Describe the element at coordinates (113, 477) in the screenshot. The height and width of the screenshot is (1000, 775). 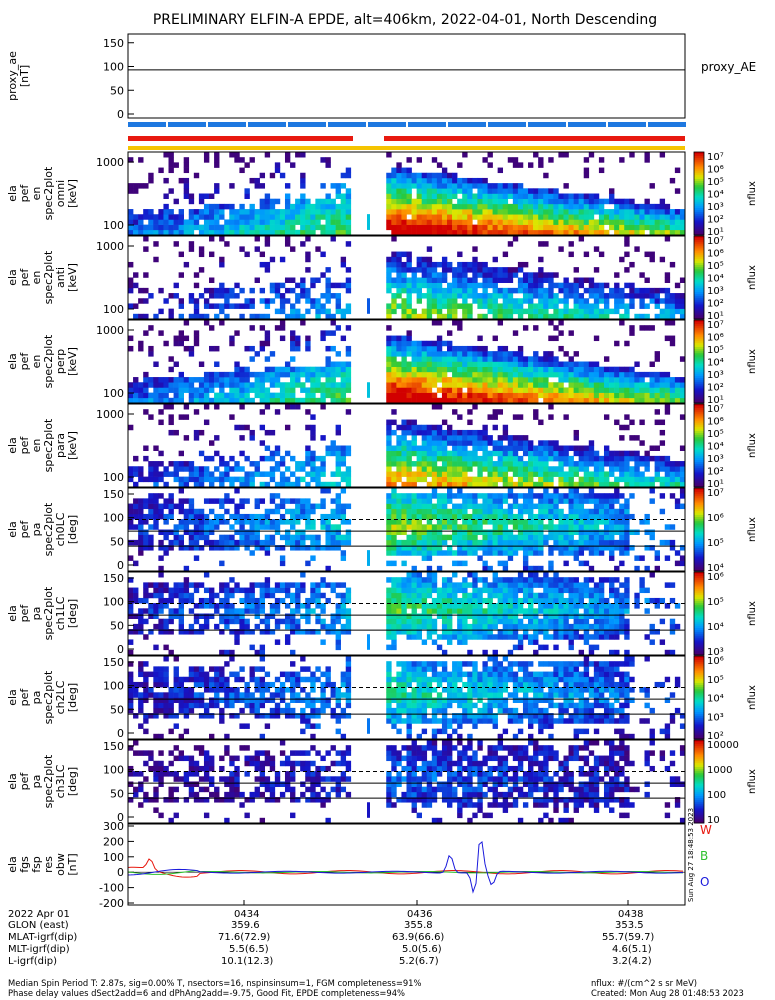
I see `spectrogram-energy-4-ticklabel: 100` at that location.